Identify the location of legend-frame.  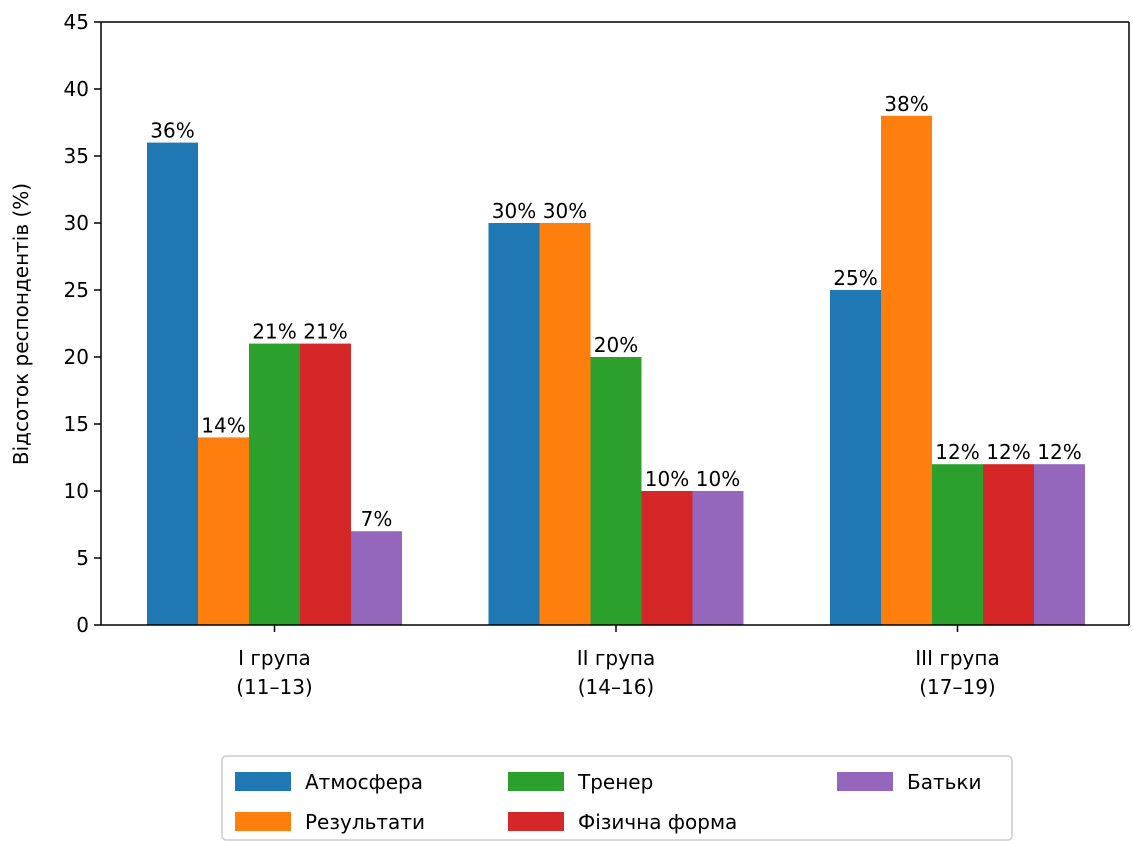
(617, 798).